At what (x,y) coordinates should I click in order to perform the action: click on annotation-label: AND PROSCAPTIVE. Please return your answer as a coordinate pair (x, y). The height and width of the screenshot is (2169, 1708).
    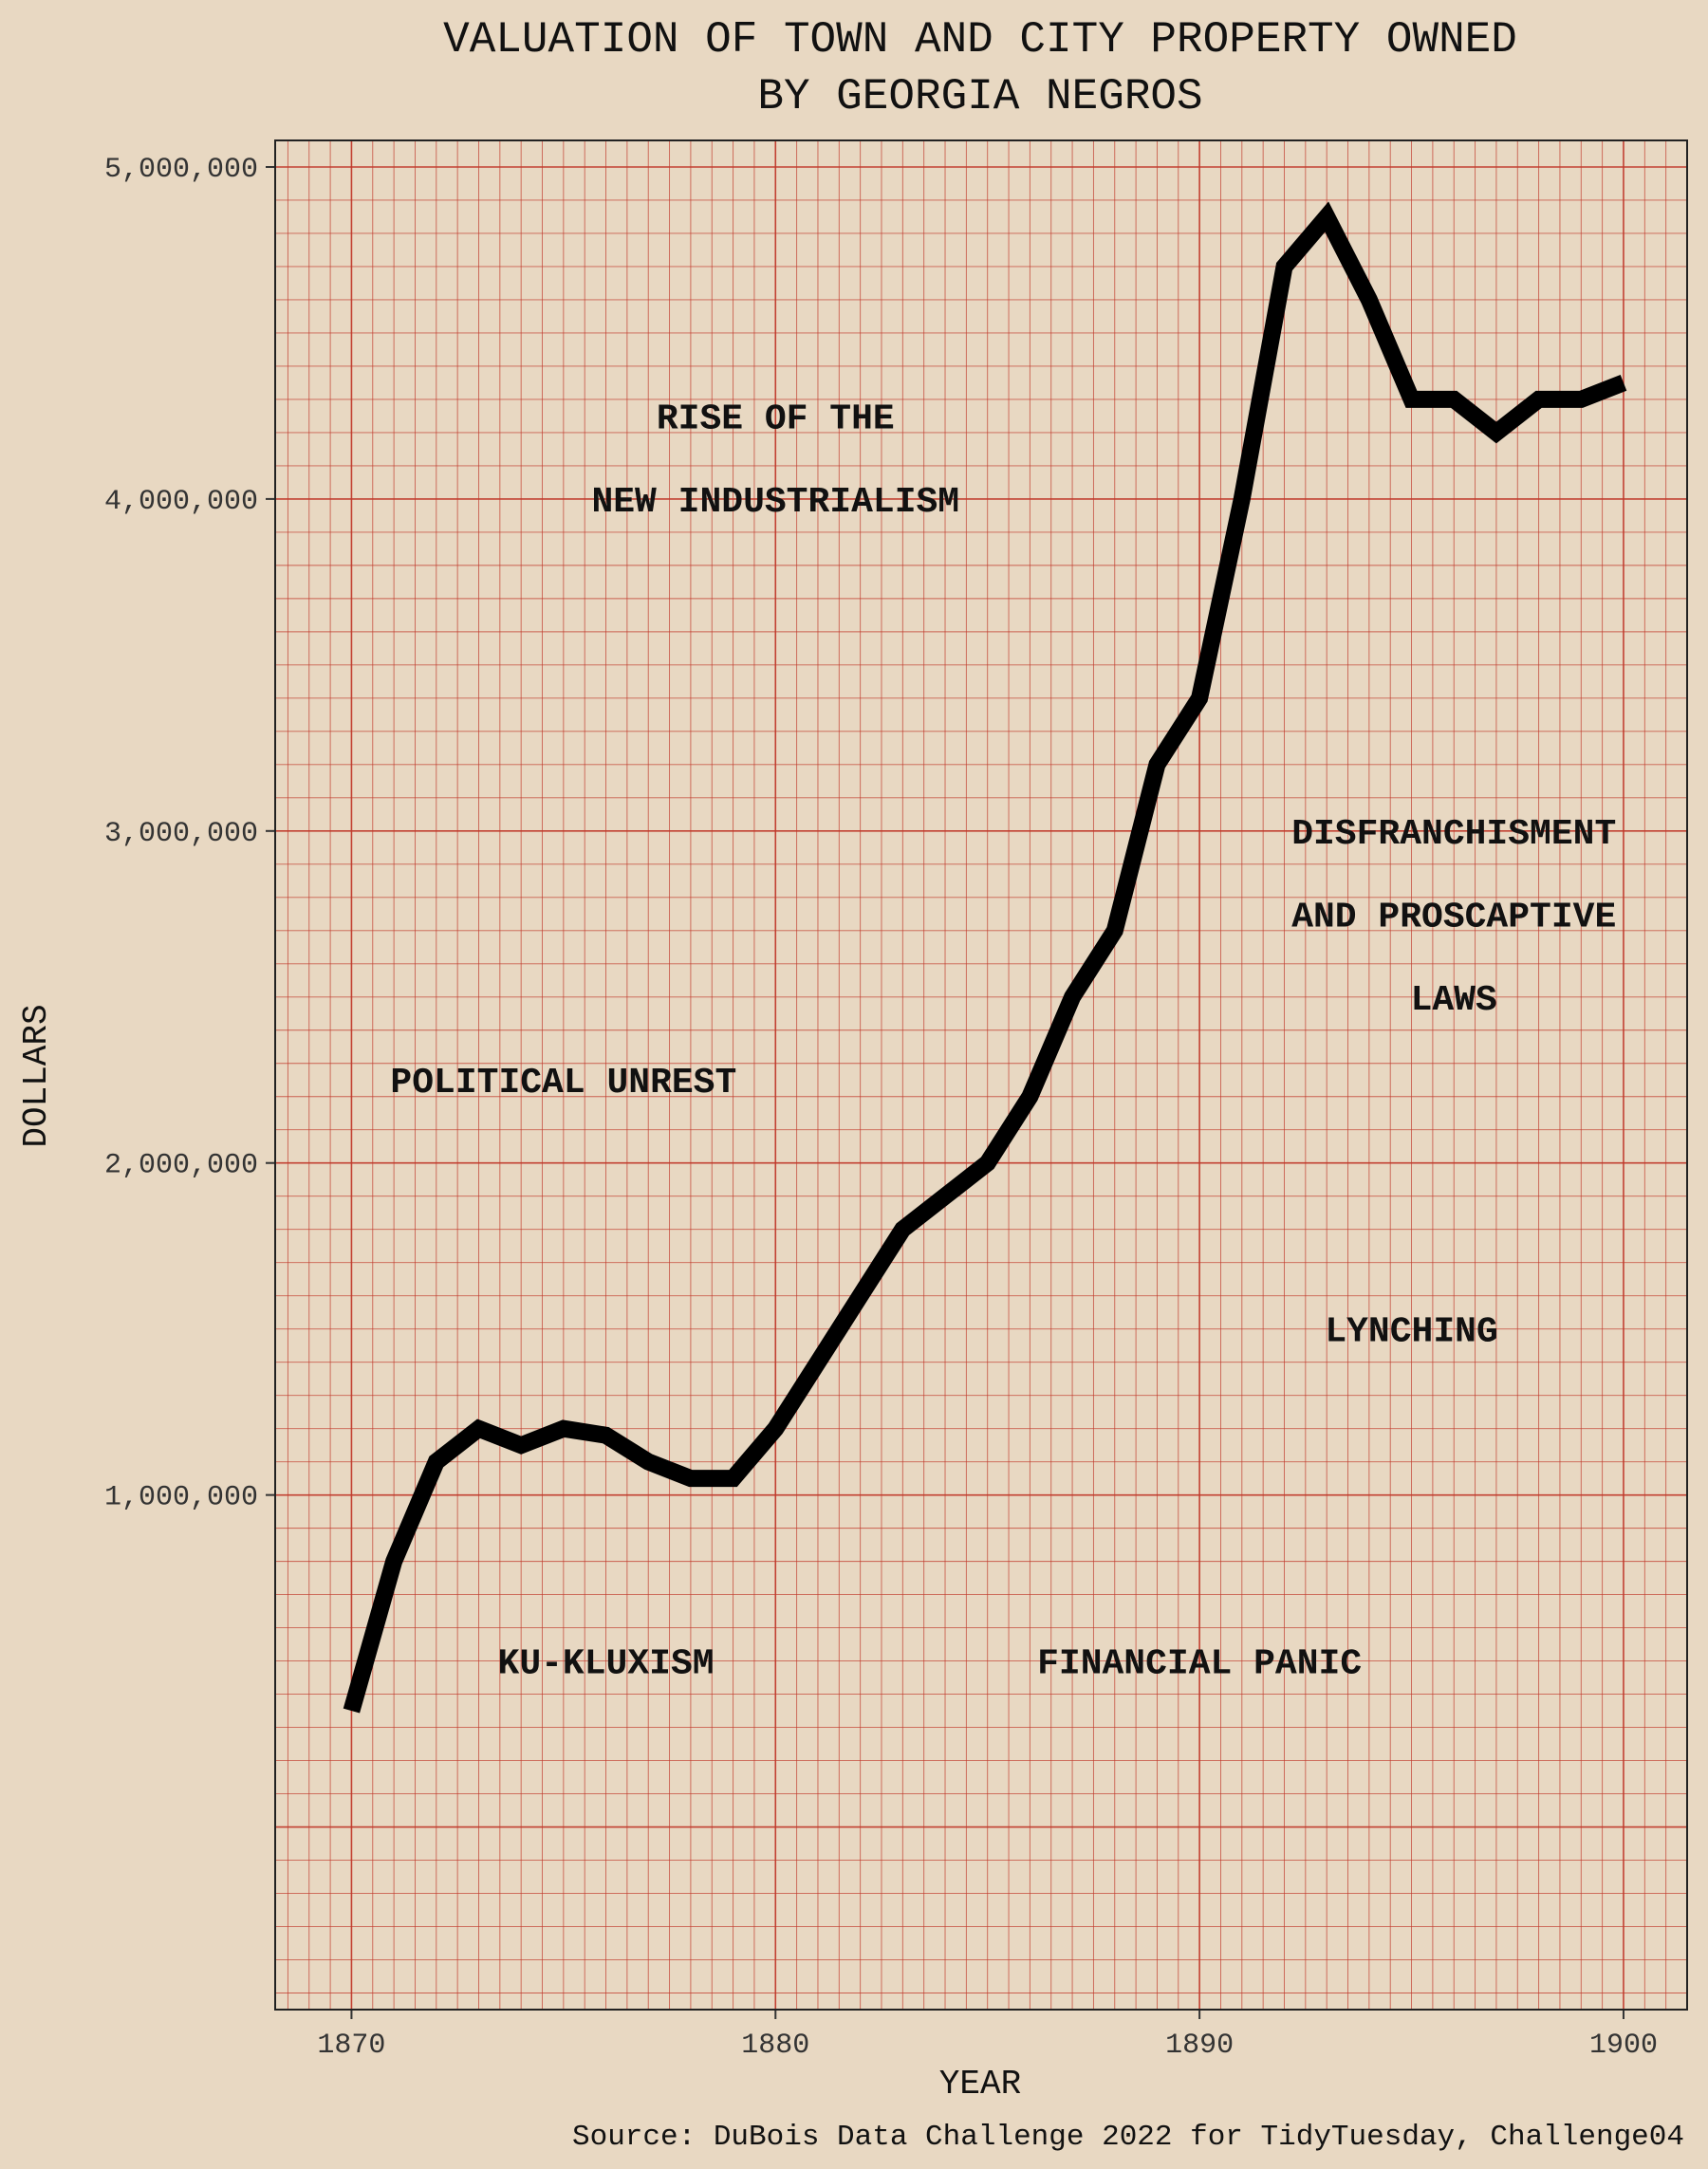
    Looking at the image, I should click on (1454, 917).